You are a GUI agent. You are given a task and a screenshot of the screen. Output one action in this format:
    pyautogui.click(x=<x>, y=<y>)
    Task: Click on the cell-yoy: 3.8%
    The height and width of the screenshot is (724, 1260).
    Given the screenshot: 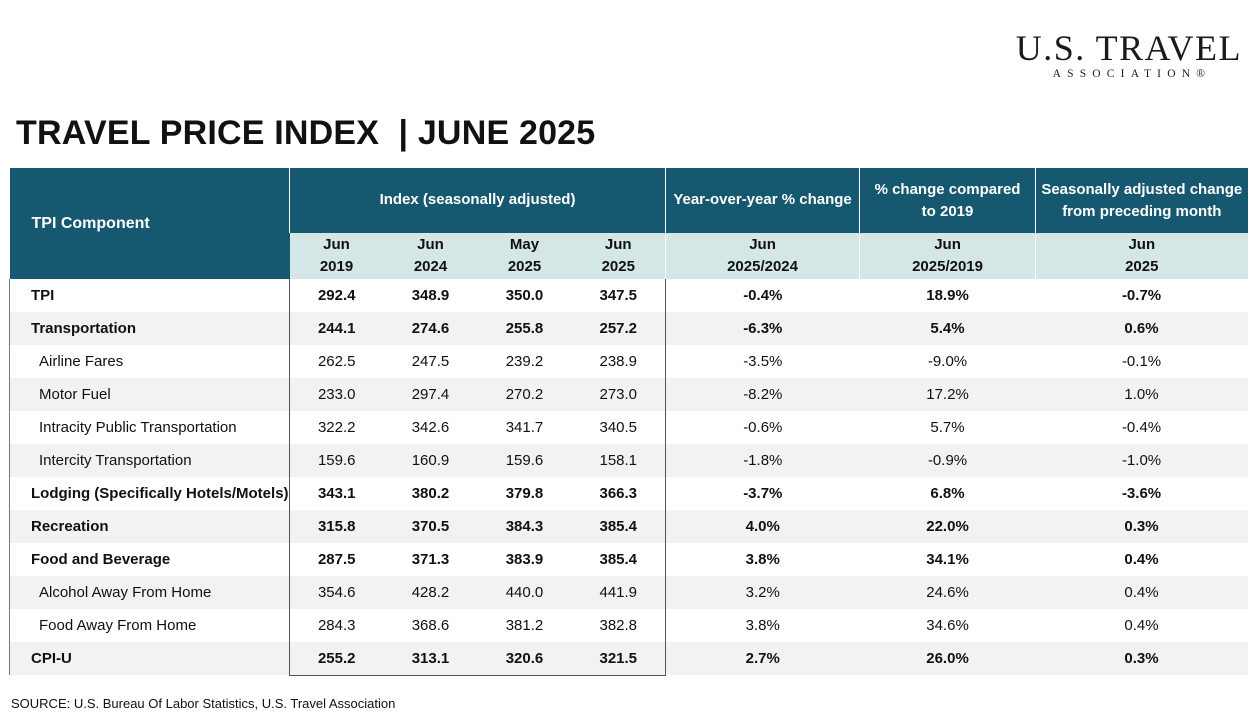 What is the action you would take?
    pyautogui.click(x=762, y=625)
    